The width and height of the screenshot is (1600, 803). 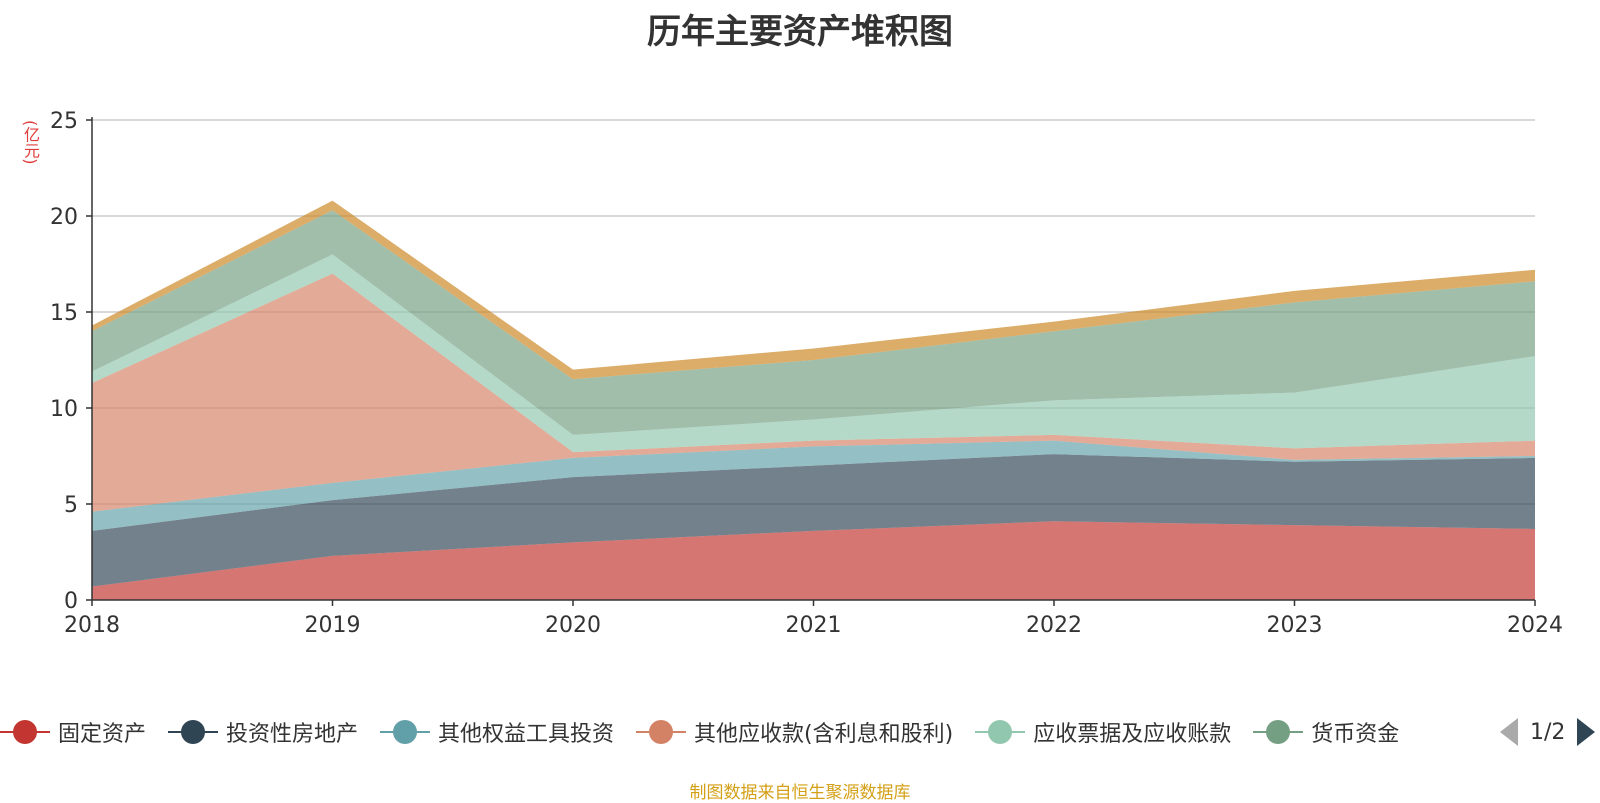 What do you see at coordinates (1295, 625) in the screenshot?
I see `x-tick-label: 2023` at bounding box center [1295, 625].